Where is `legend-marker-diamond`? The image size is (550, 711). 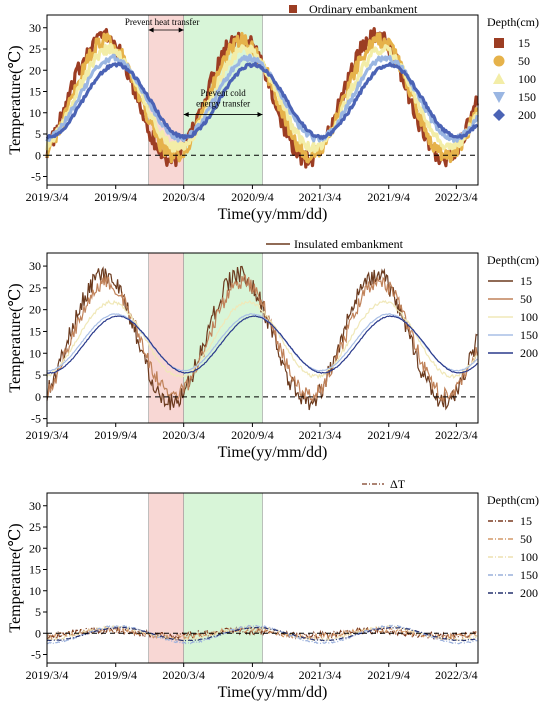 legend-marker-diamond is located at coordinates (499, 115).